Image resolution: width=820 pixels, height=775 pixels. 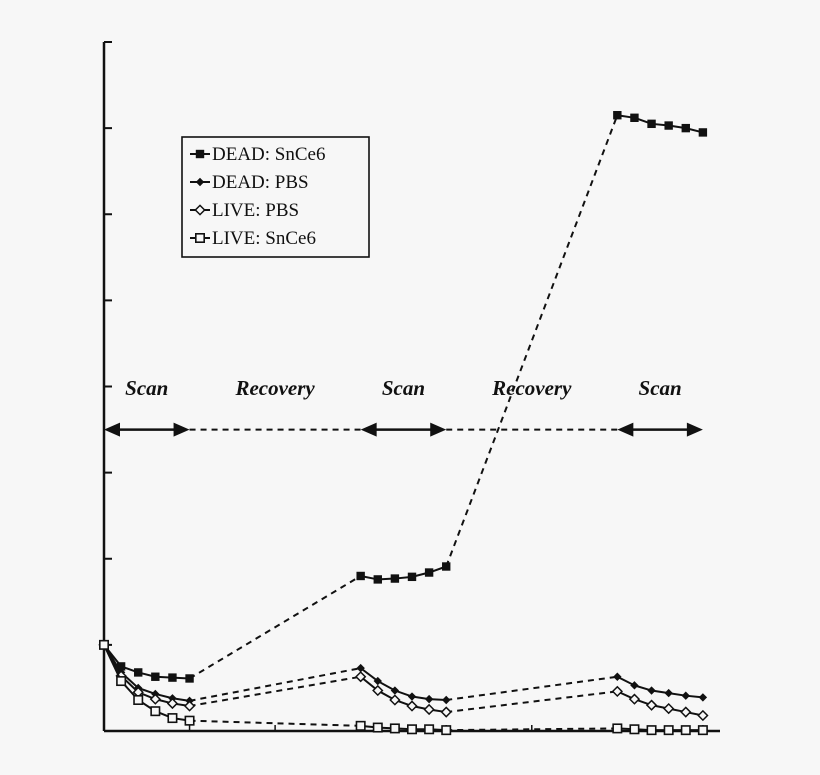 I want to click on legend-box, so click(x=275, y=197).